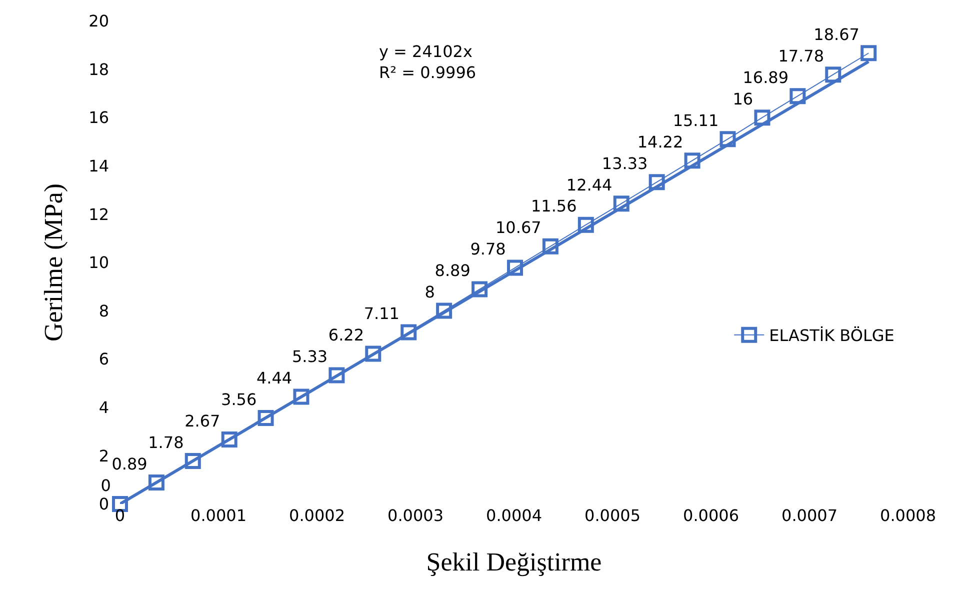 The image size is (978, 599). What do you see at coordinates (519, 228) in the screenshot?
I see `data-label: 10.67` at bounding box center [519, 228].